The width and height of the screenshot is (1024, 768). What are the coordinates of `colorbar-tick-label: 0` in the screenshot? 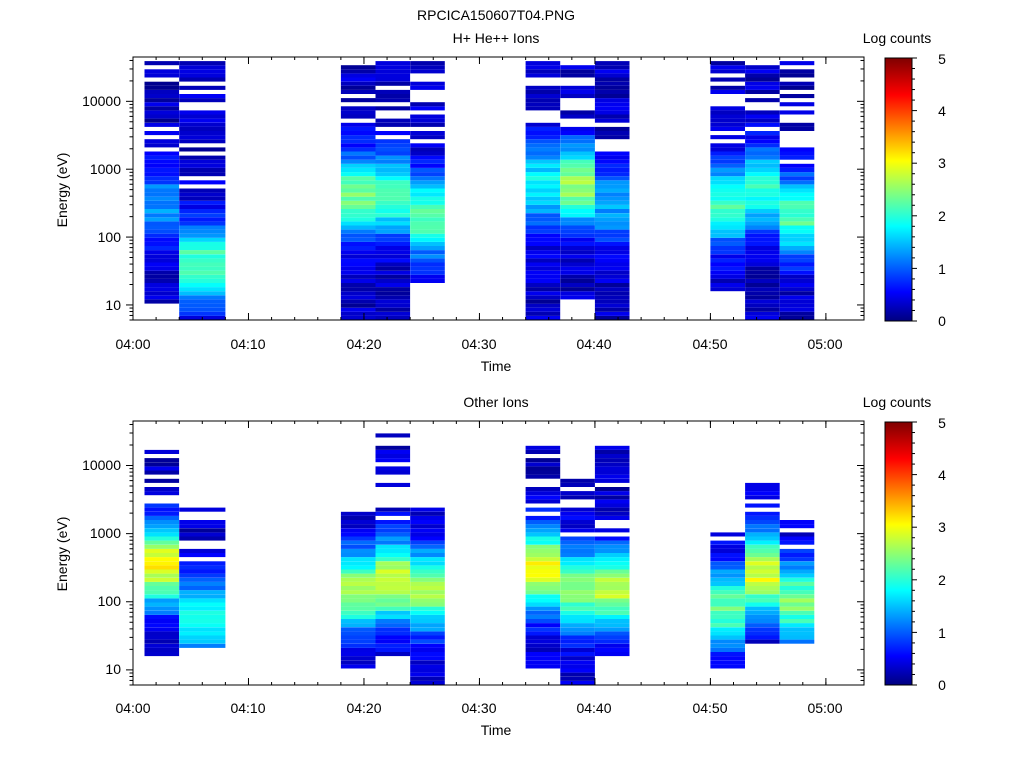 It's located at (942, 685).